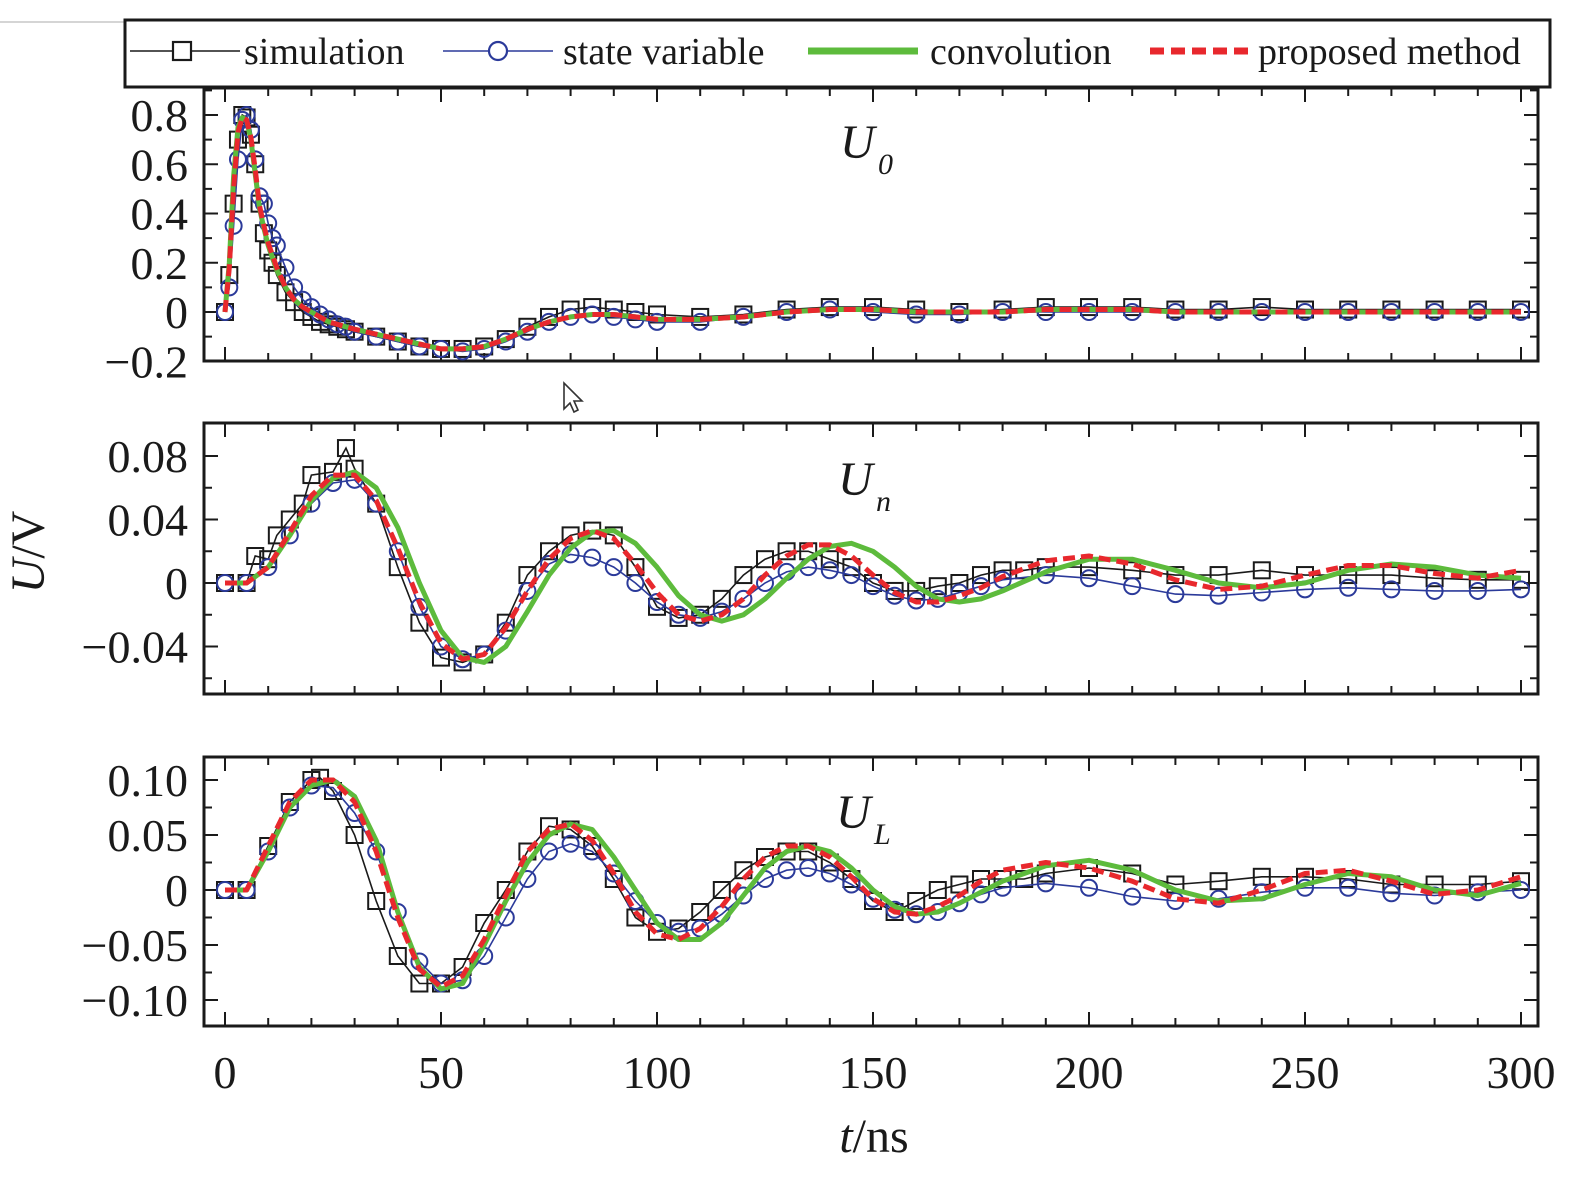 The height and width of the screenshot is (1185, 1571). I want to click on legend-label: proposed method, so click(1389, 52).